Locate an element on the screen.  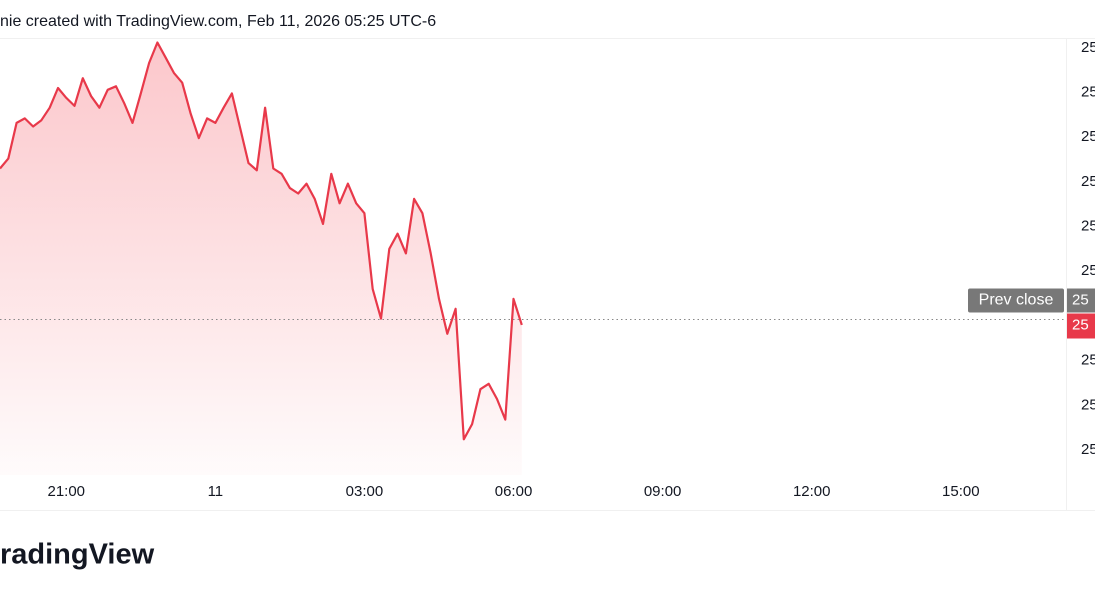
last-price-badge is located at coordinates (1081, 326).